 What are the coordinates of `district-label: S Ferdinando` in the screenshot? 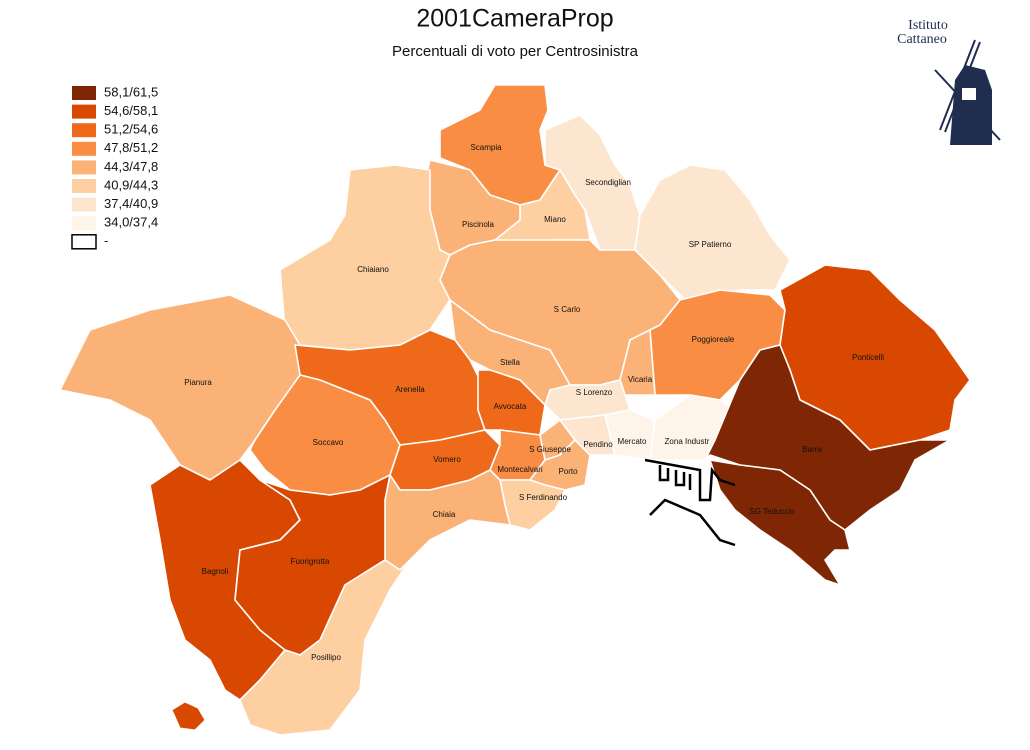 It's located at (543, 497).